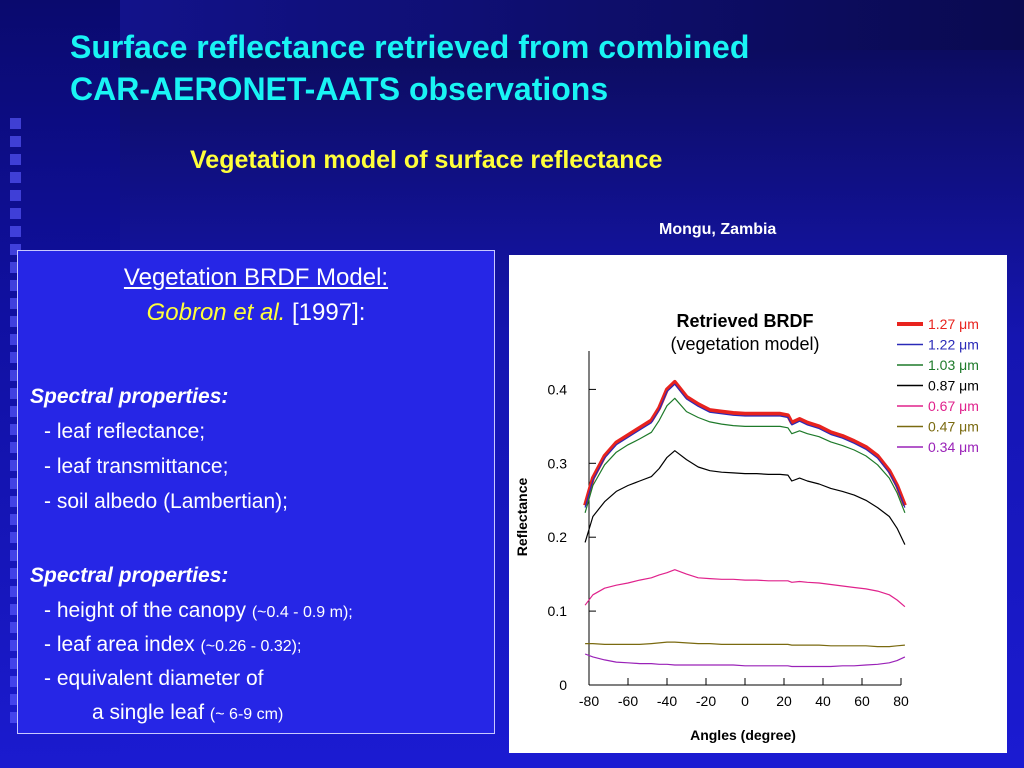  What do you see at coordinates (151, 712) in the screenshot?
I see `section2-item-text: a single leaf` at bounding box center [151, 712].